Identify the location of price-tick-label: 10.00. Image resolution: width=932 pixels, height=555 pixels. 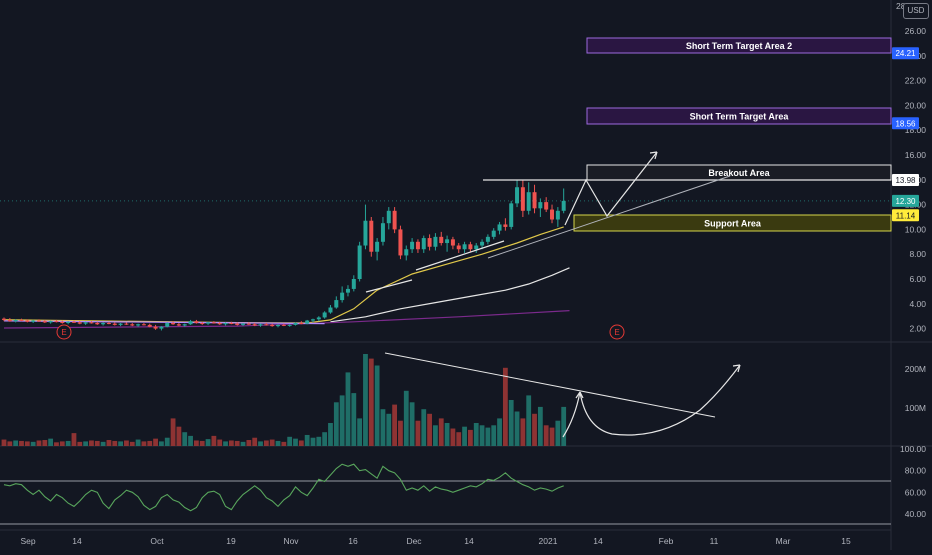
(916, 229).